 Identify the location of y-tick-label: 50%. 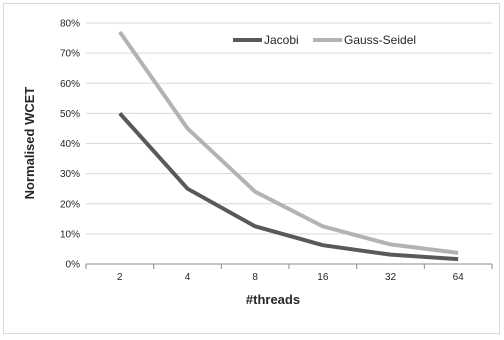
(70, 114).